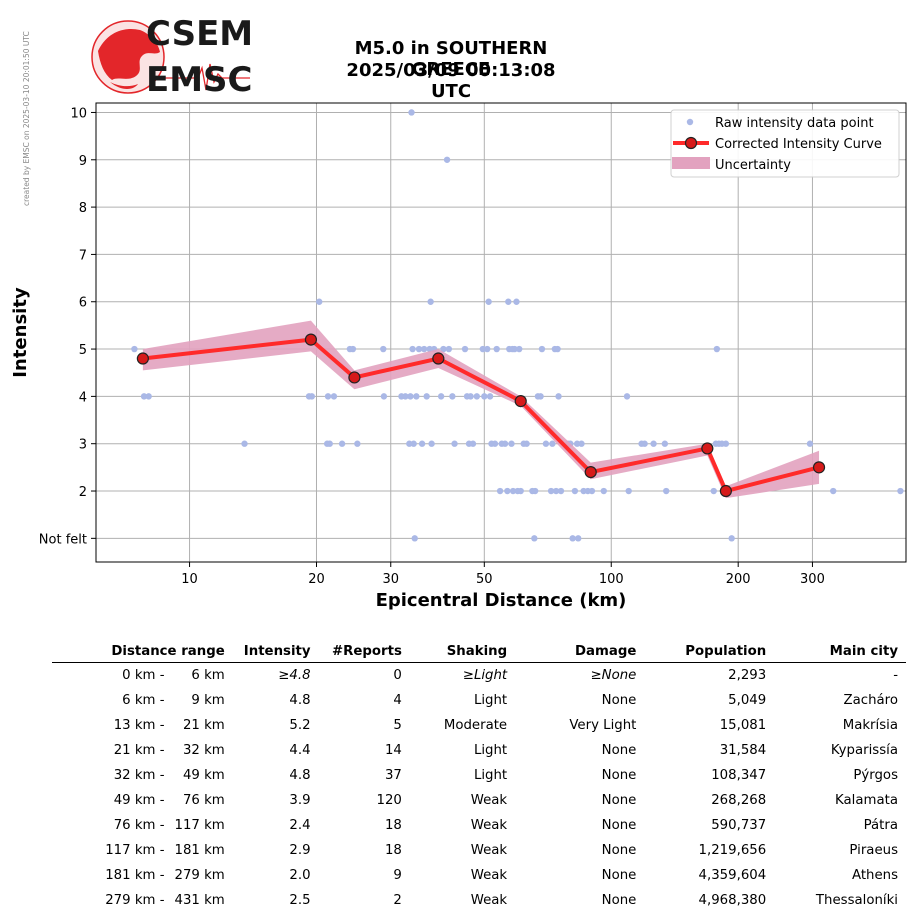  What do you see at coordinates (864, 750) in the screenshot?
I see `table-cell: Kyparissía` at bounding box center [864, 750].